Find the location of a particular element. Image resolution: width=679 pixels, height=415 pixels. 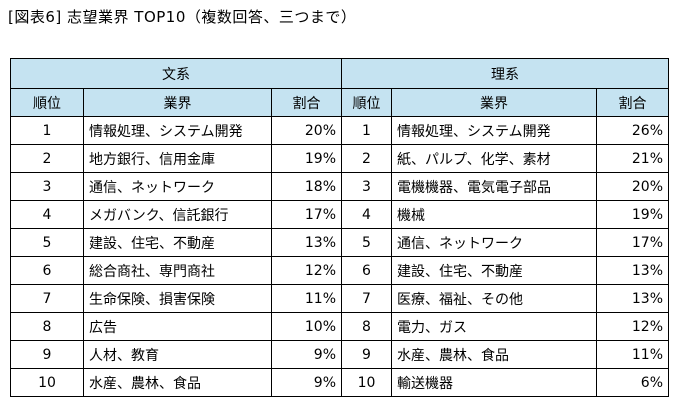

rank-cell-science: 8 is located at coordinates (366, 326).